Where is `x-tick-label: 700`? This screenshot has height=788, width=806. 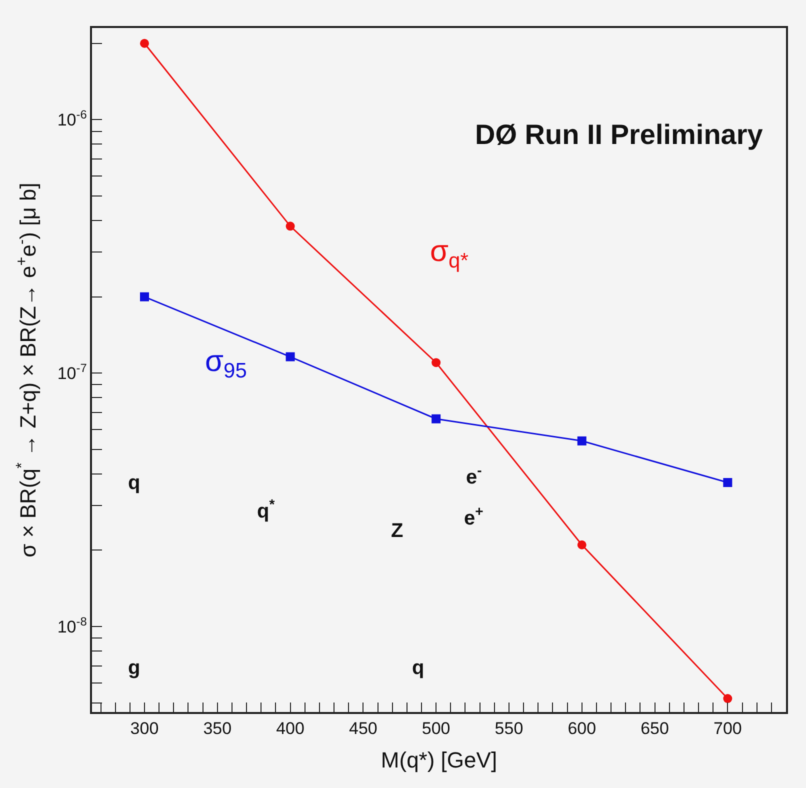
x-tick-label: 700 is located at coordinates (727, 728).